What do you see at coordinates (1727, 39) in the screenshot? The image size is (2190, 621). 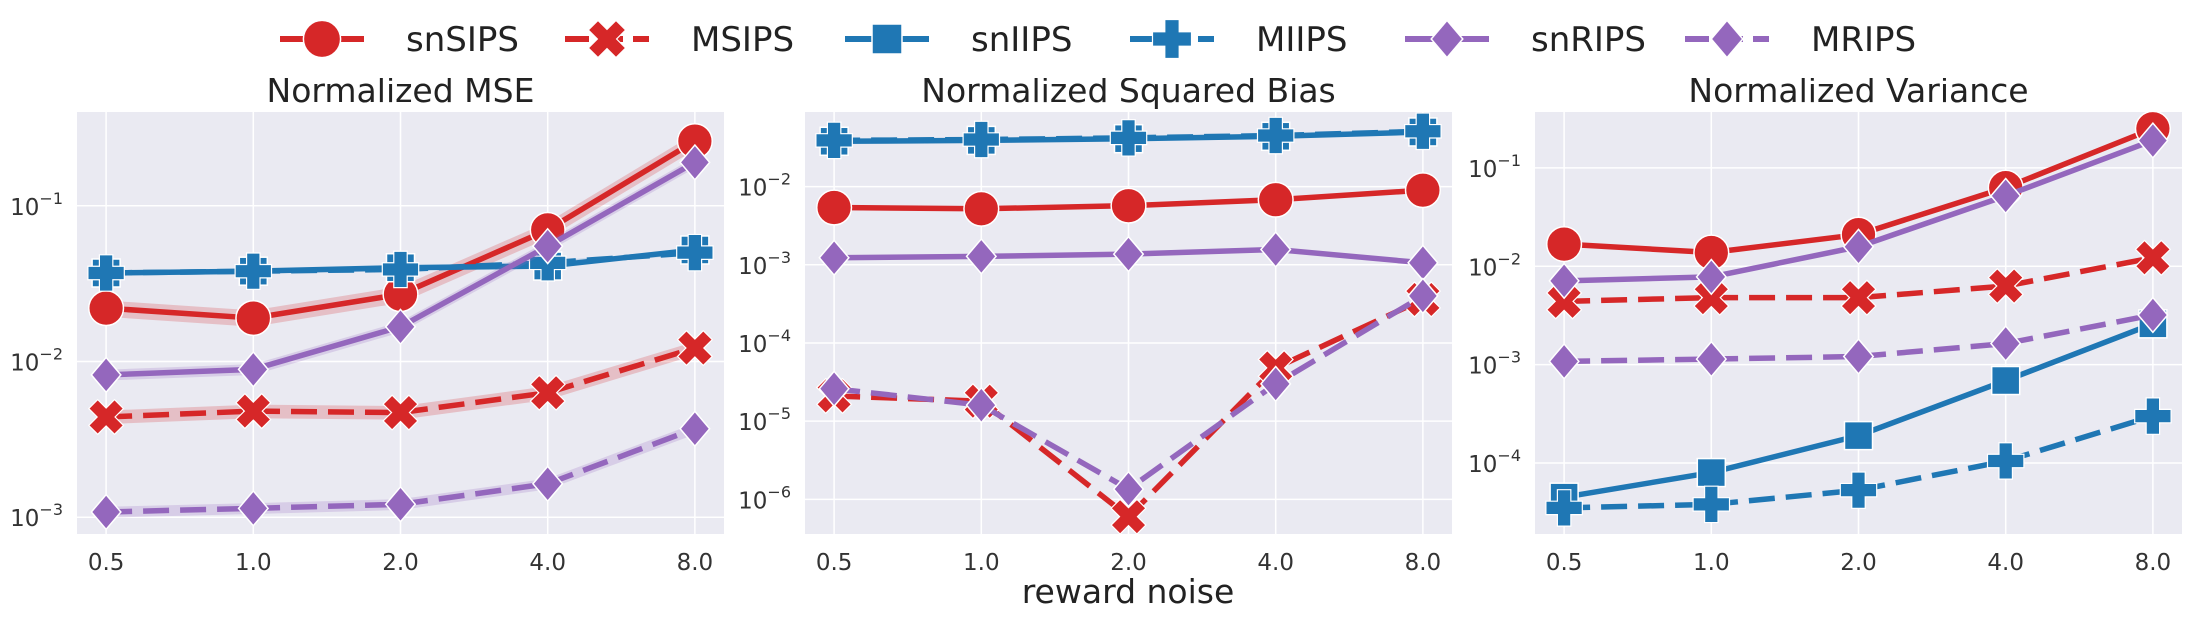 I see `legend-marker-mrips` at bounding box center [1727, 39].